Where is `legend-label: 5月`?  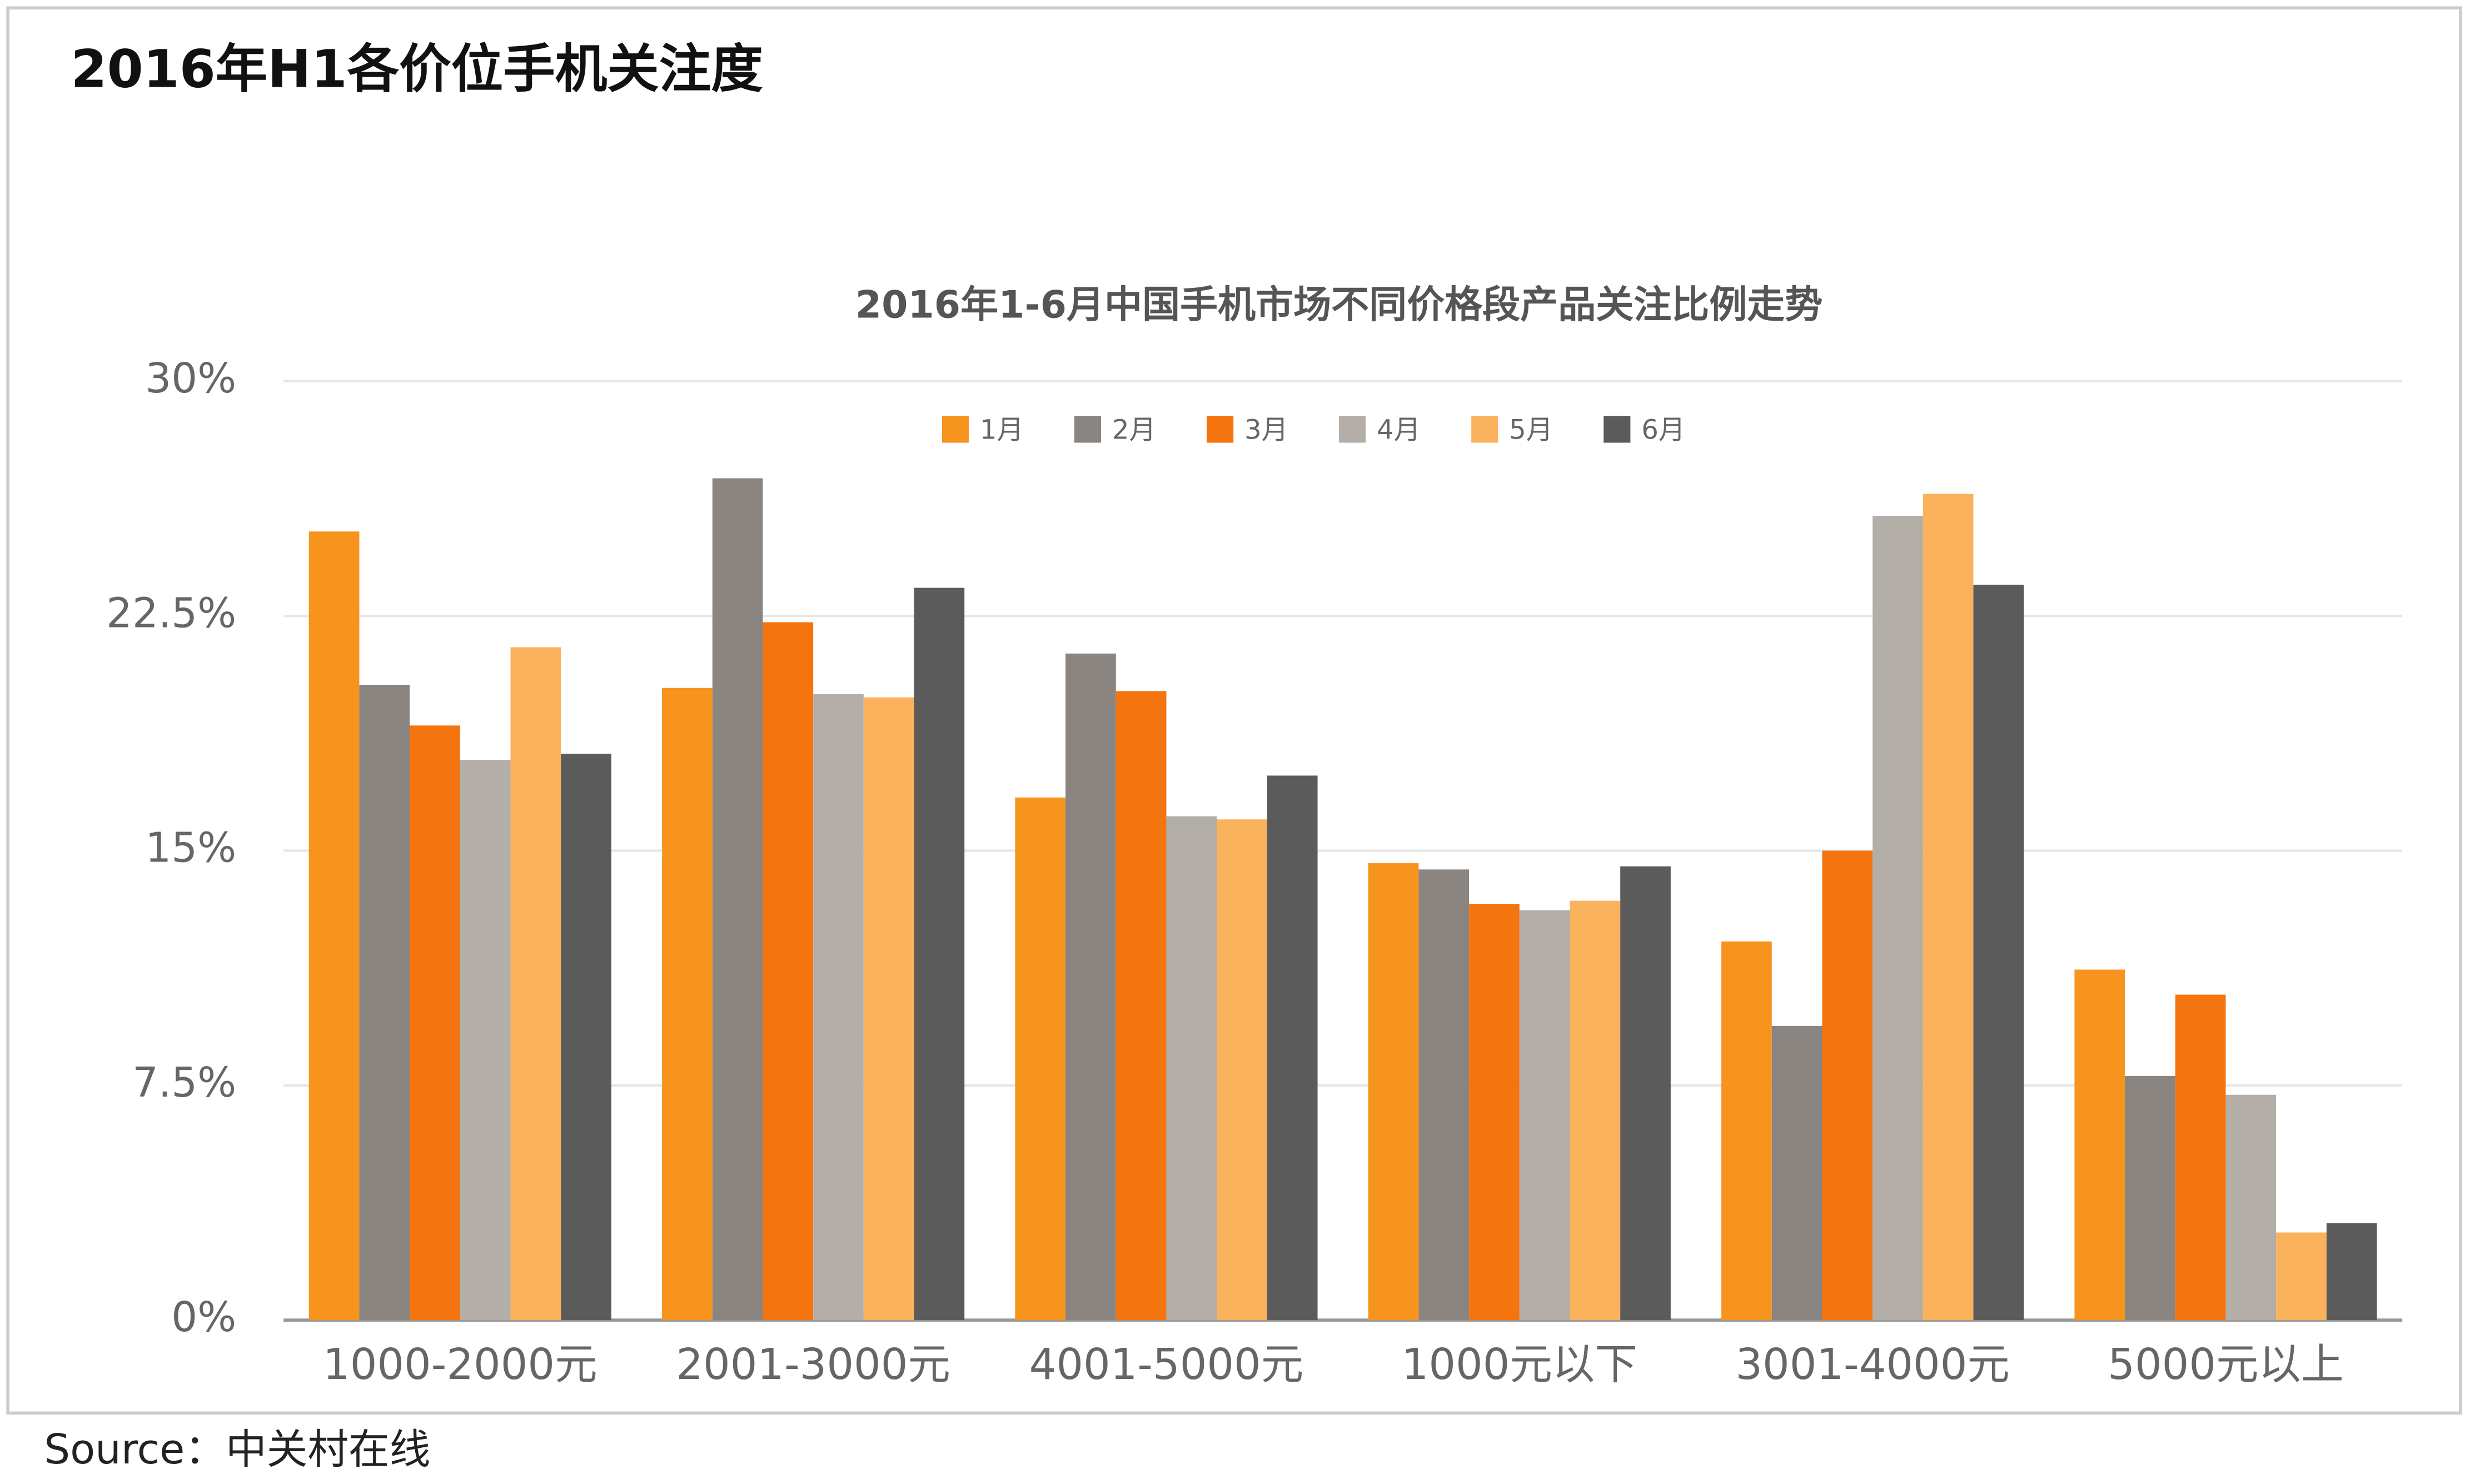 legend-label: 5月 is located at coordinates (1531, 431).